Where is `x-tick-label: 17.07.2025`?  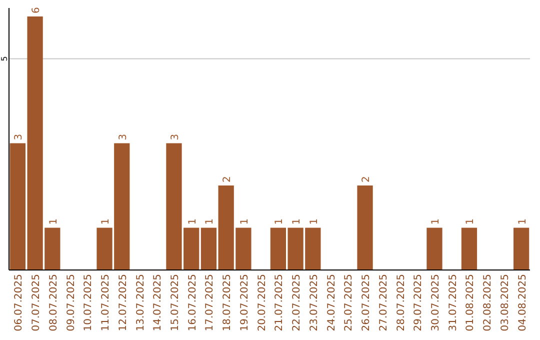
x-tick-label: 17.07.2025 is located at coordinates (210, 303).